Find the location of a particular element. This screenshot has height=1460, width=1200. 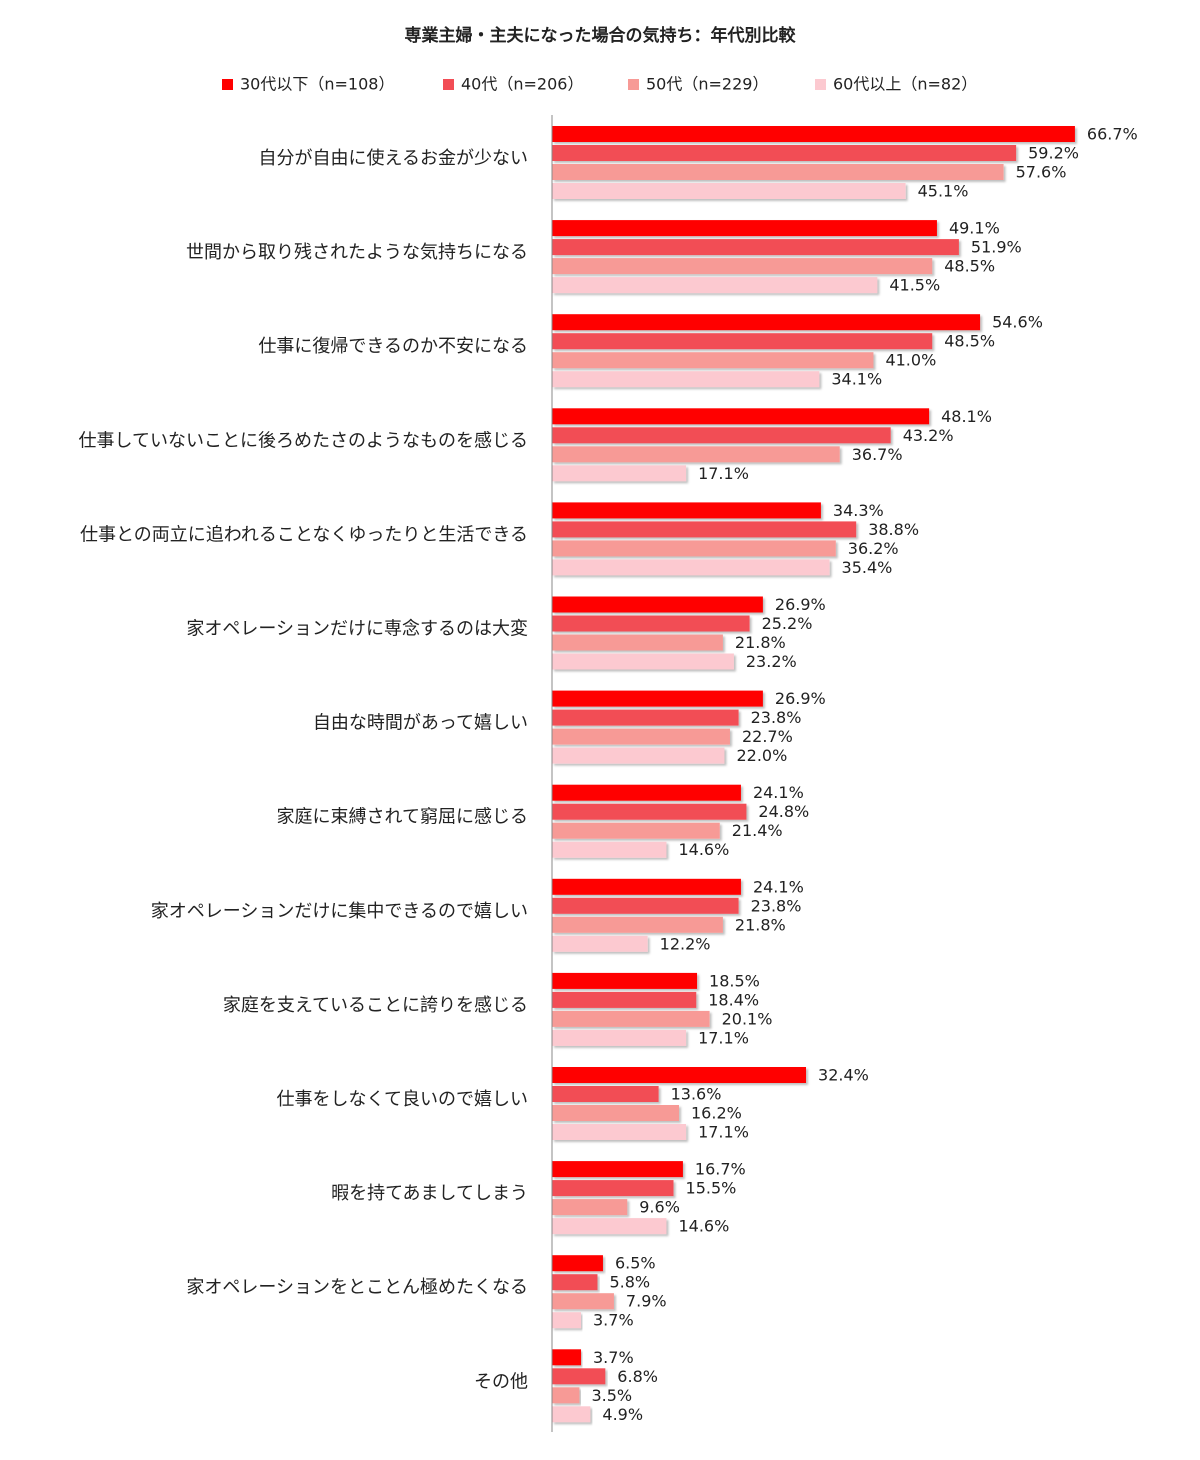

category-label: 家庭に束縛されて窮屈に感じる is located at coordinates (402, 817).